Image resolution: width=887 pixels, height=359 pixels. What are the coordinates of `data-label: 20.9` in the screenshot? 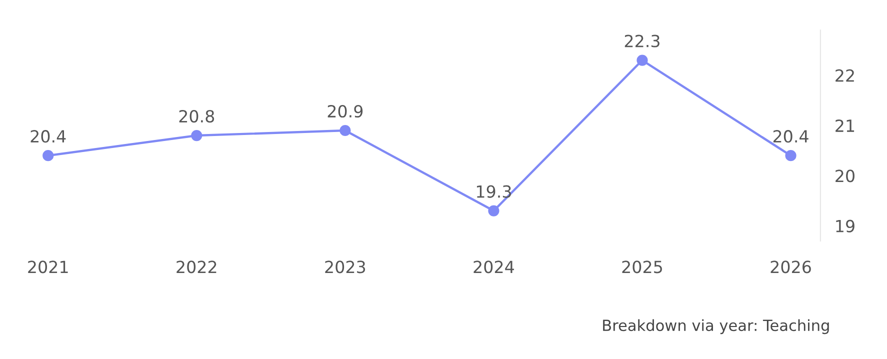 It's located at (345, 111).